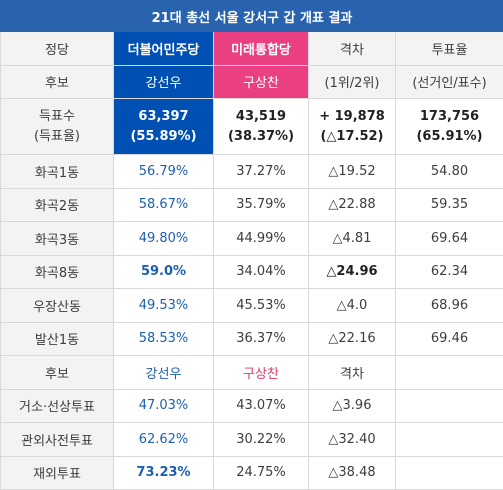 The width and height of the screenshot is (503, 490). I want to click on header-turnout-sub: (선거인/표수), so click(449, 82).